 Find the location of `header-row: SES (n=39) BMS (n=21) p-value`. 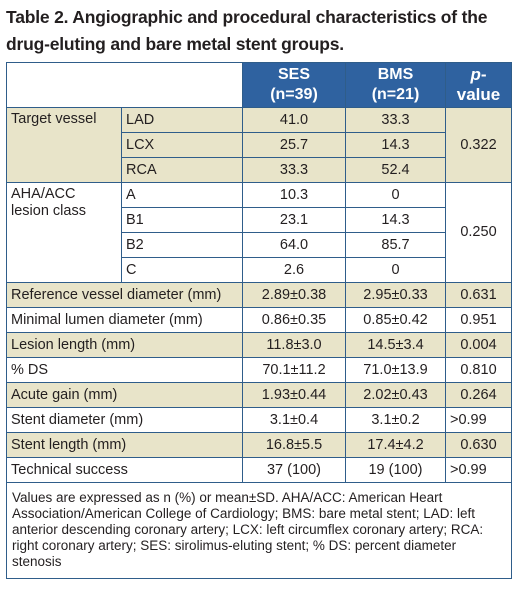

header-row: SES (n=39) BMS (n=21) p-value is located at coordinates (259, 85).